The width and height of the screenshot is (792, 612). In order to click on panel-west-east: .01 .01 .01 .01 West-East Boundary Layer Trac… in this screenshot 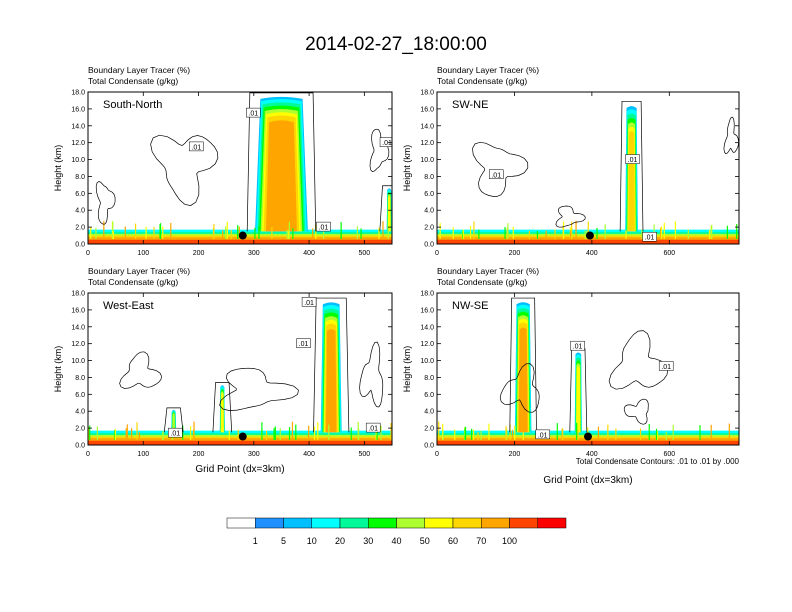, I will do `click(223, 370)`.